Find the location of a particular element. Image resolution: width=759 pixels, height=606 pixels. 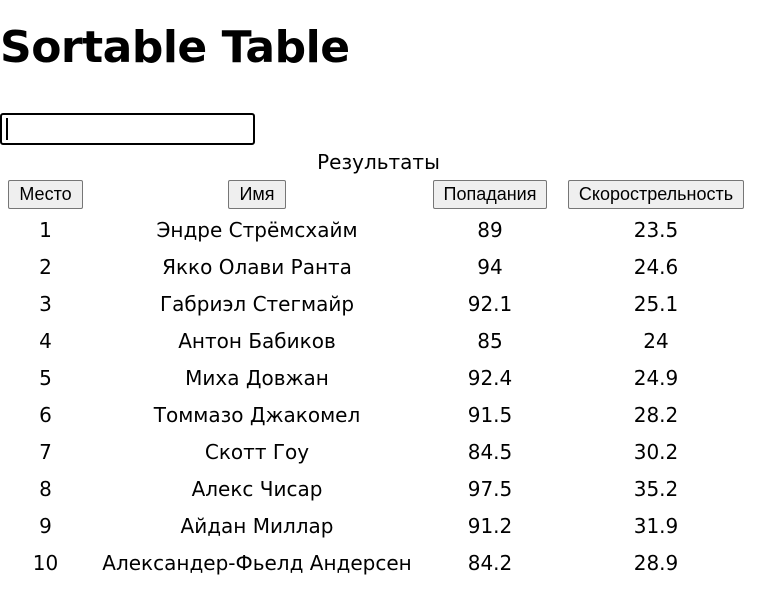

speed-cell: 24 is located at coordinates (656, 340).